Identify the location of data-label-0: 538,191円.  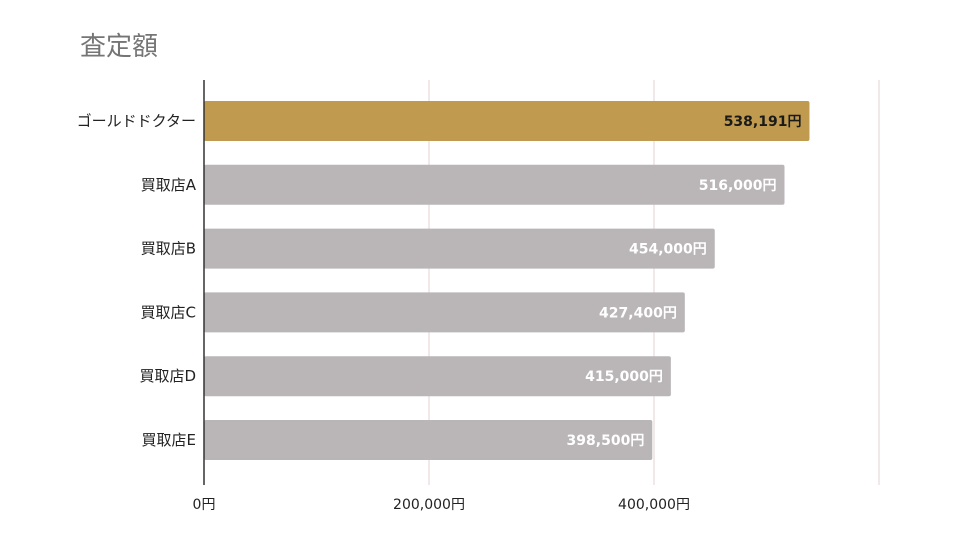
(763, 122).